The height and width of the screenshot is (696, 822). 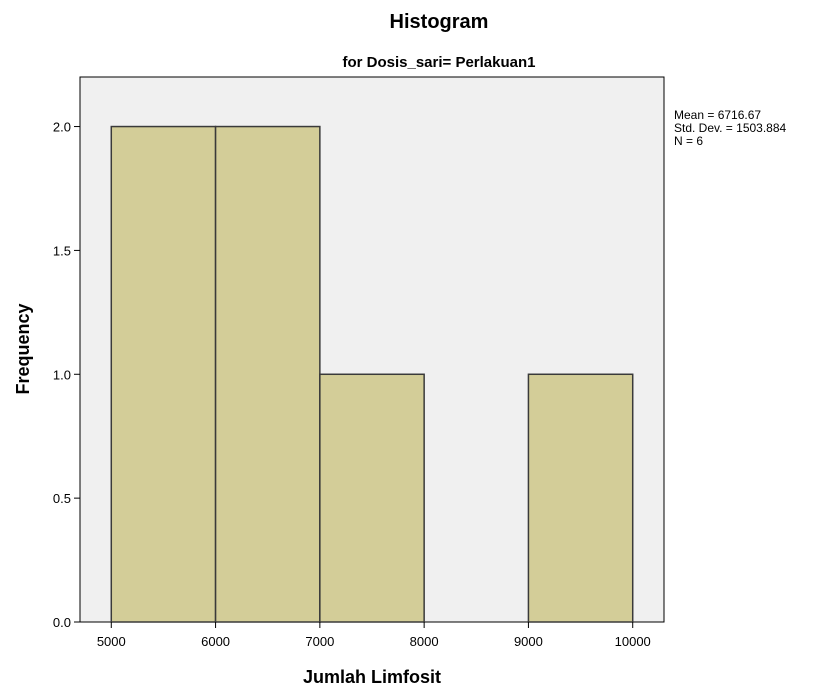 I want to click on x-tick-label-0: 5000, so click(x=111, y=641).